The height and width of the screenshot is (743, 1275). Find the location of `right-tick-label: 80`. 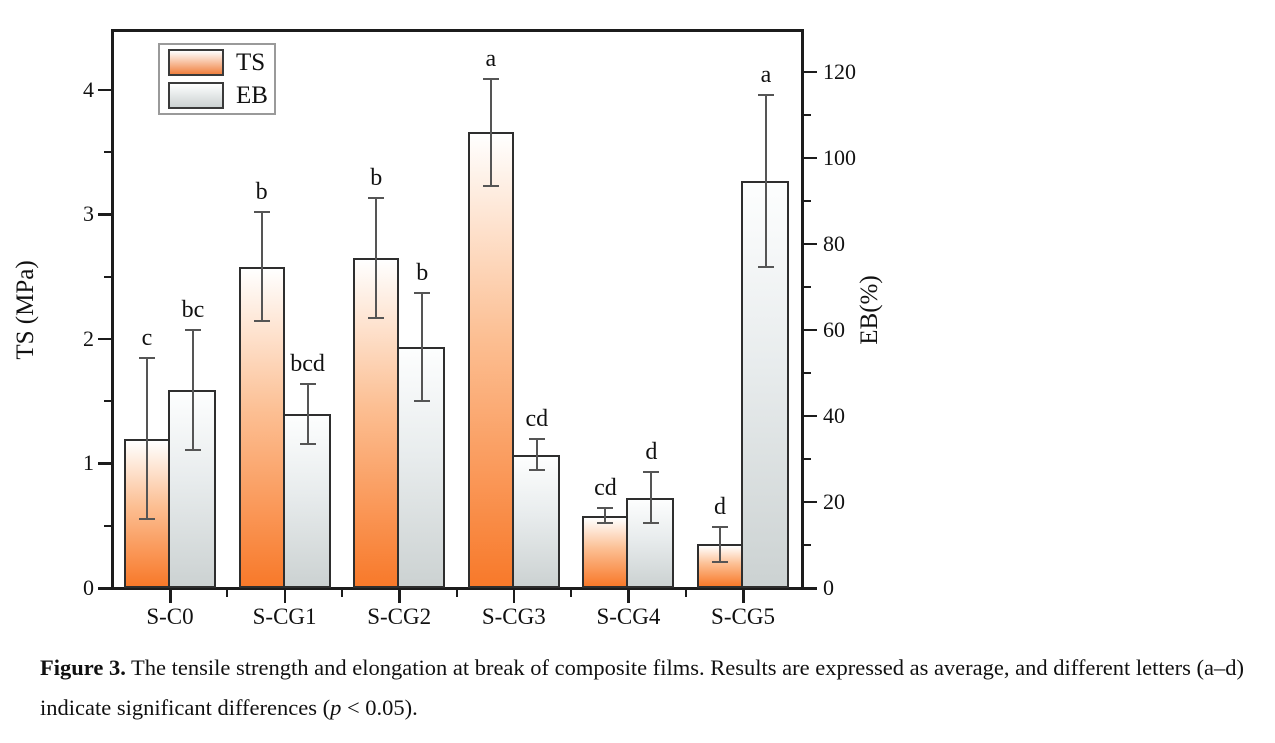

right-tick-label: 80 is located at coordinates (834, 243).